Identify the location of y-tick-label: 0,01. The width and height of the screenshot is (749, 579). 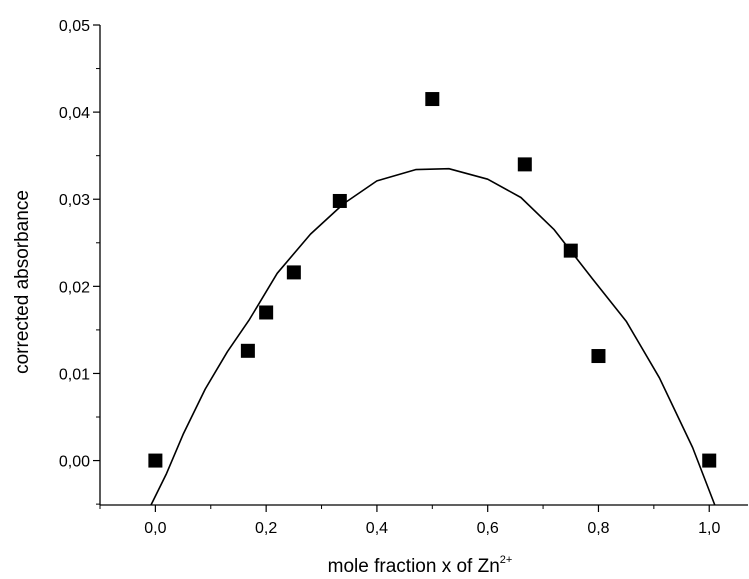
(74, 374).